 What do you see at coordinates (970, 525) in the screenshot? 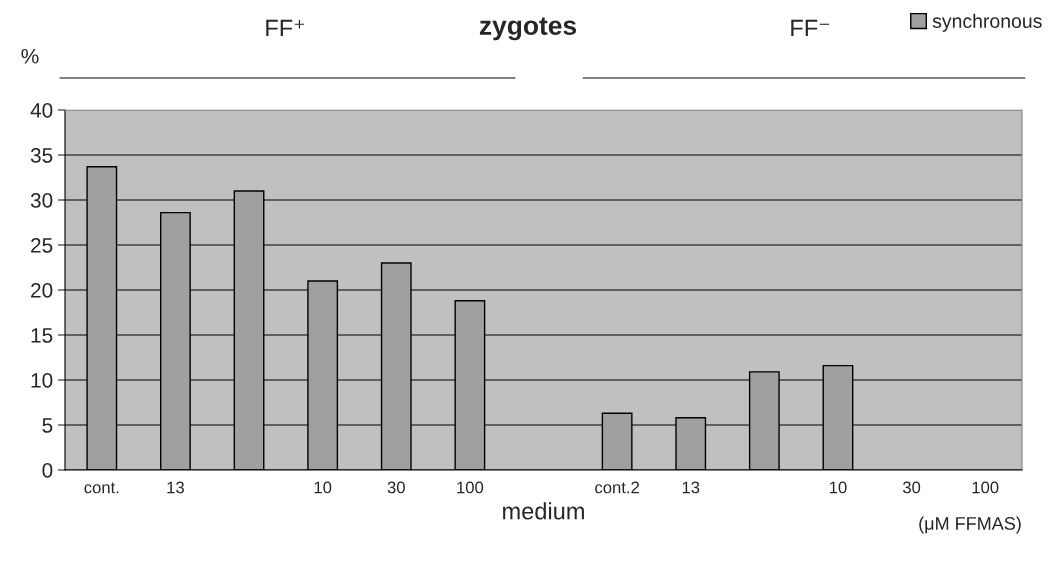
I see `text: (μM FFMAS)` at bounding box center [970, 525].